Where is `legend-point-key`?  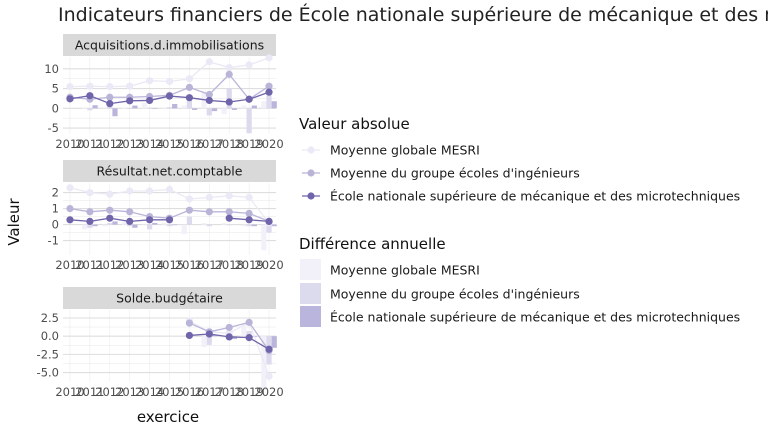
legend-point-key is located at coordinates (311, 150).